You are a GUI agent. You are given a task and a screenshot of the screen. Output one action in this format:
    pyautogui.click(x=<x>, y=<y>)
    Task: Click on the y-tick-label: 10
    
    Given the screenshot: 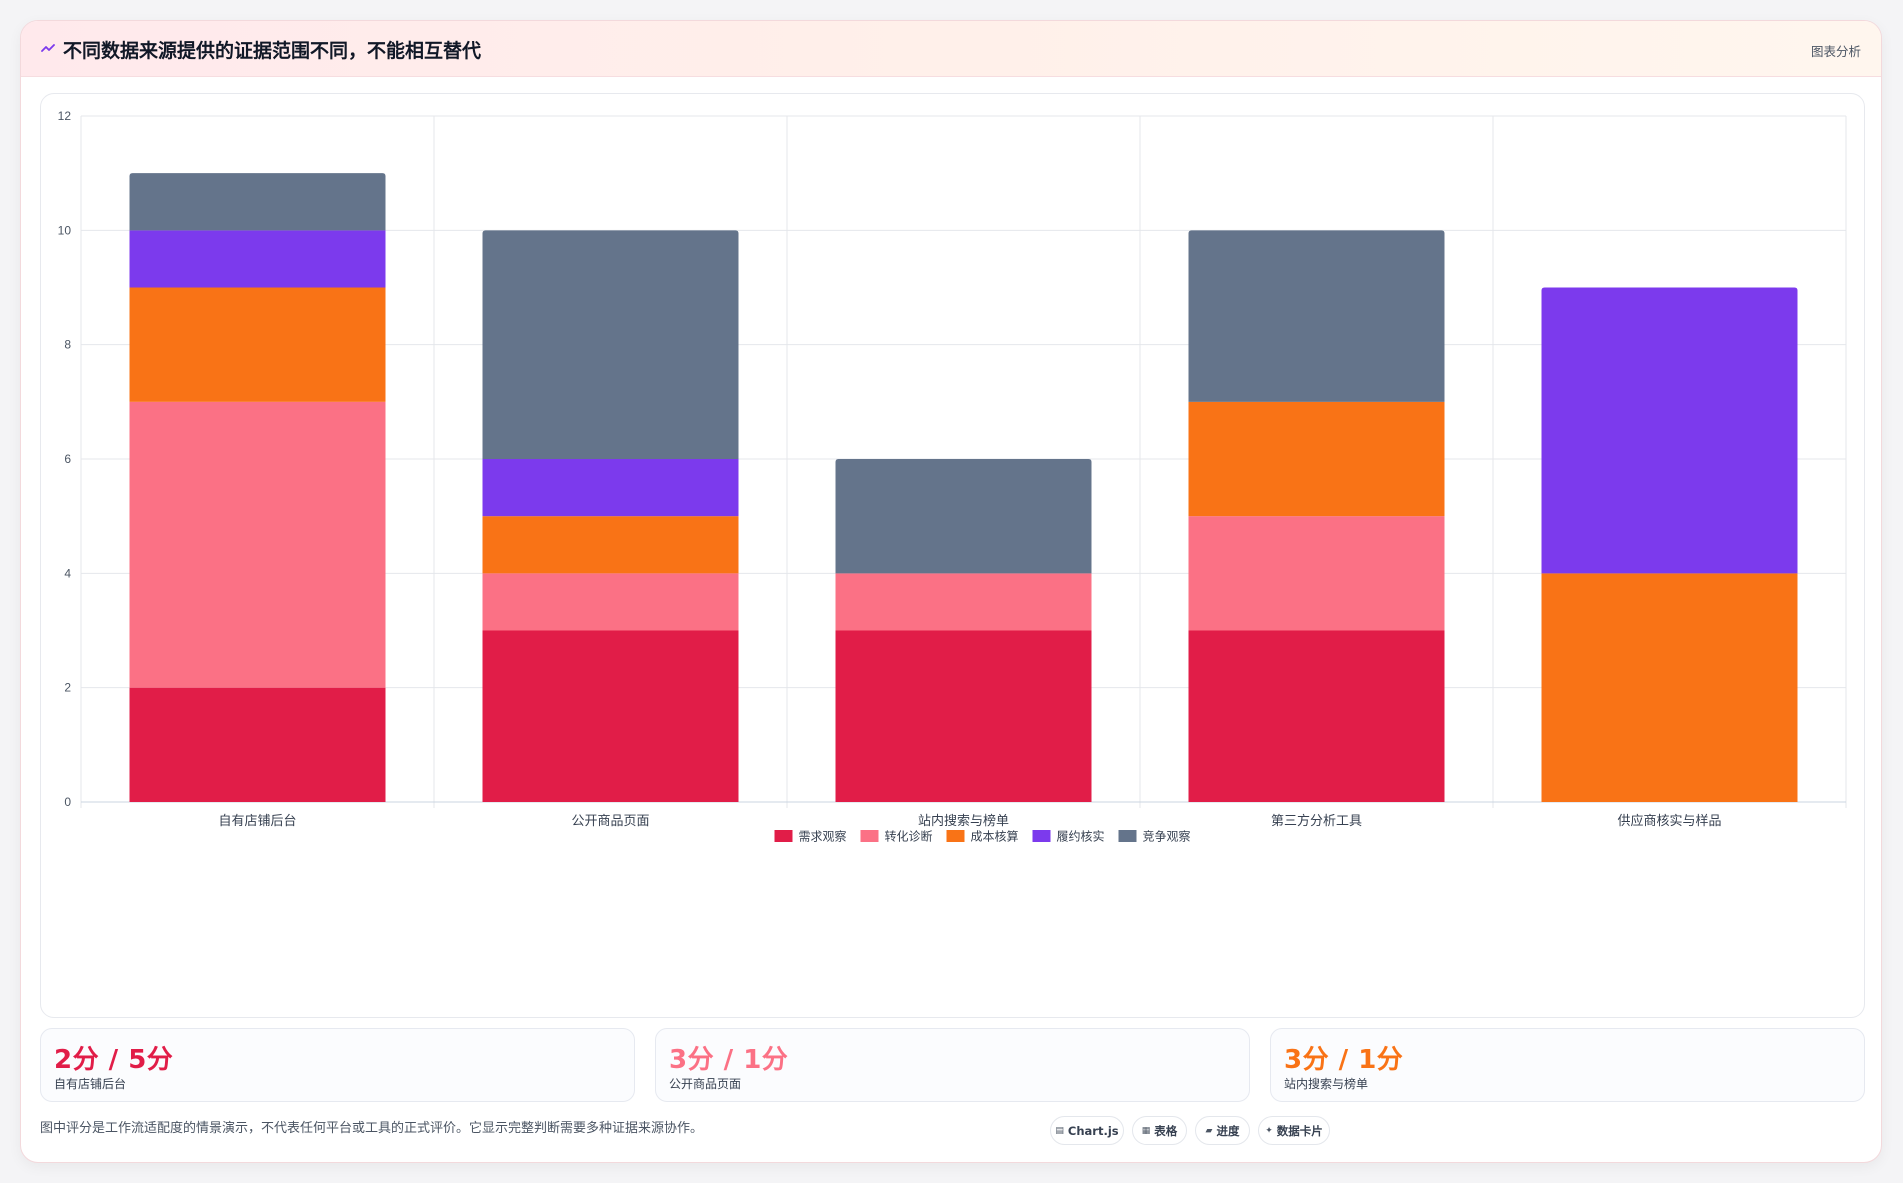 What is the action you would take?
    pyautogui.click(x=65, y=230)
    